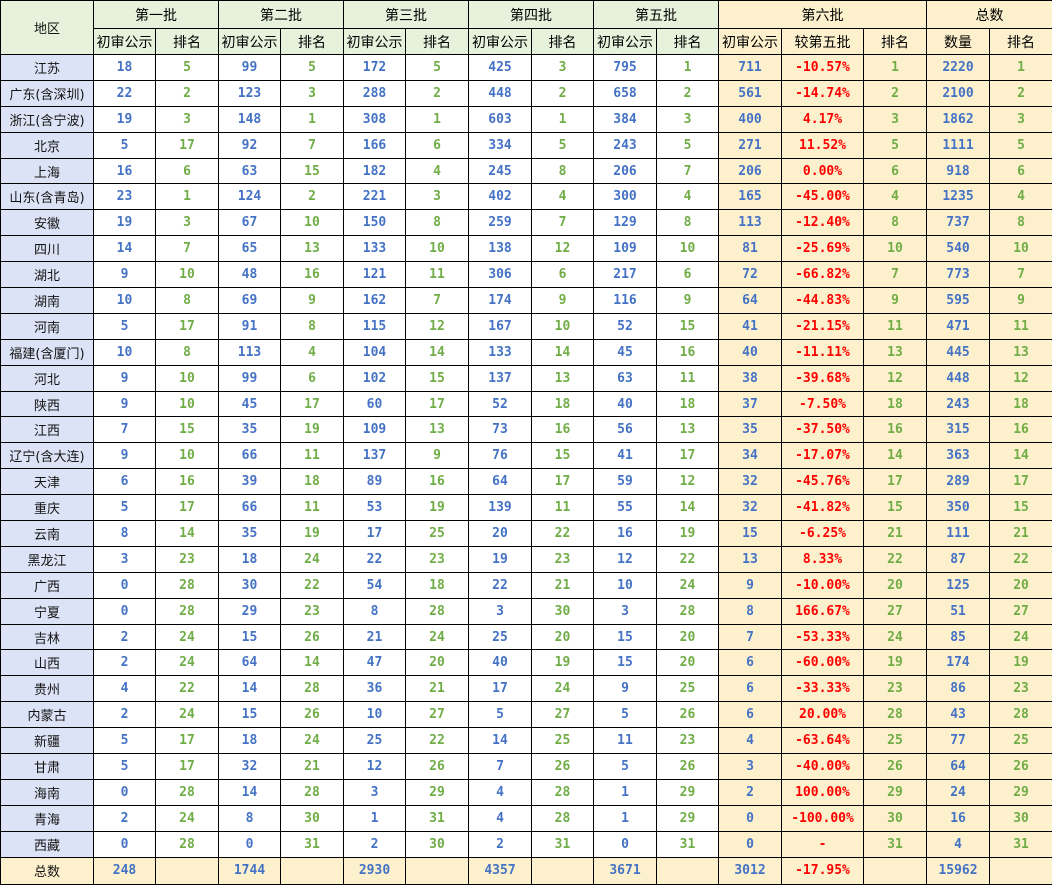 This screenshot has width=1052, height=885. Describe the element at coordinates (187, 67) in the screenshot. I see `rank-cell: 5` at that location.